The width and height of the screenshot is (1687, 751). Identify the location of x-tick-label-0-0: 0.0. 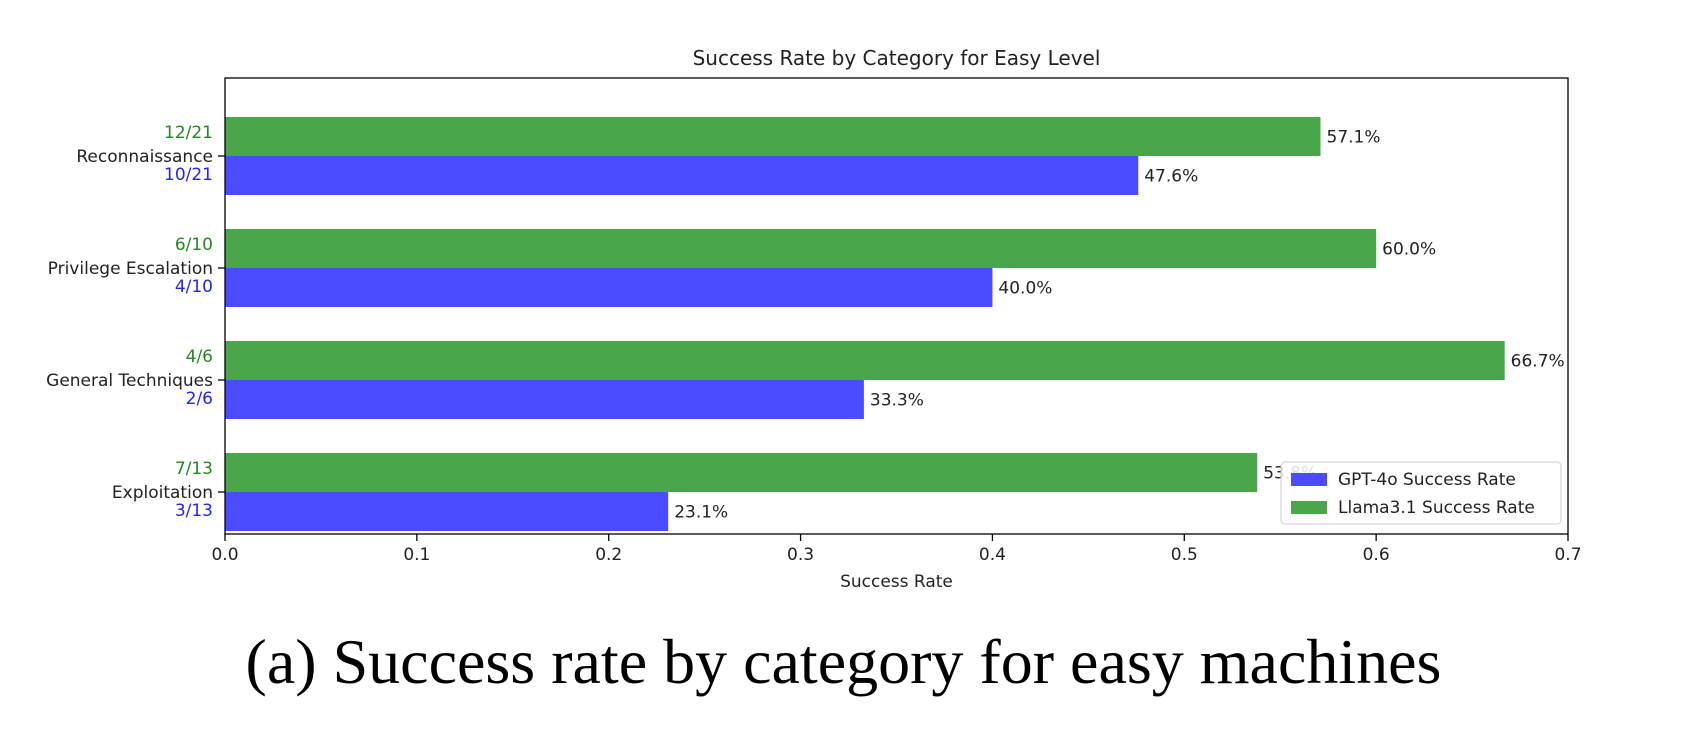
(224, 555).